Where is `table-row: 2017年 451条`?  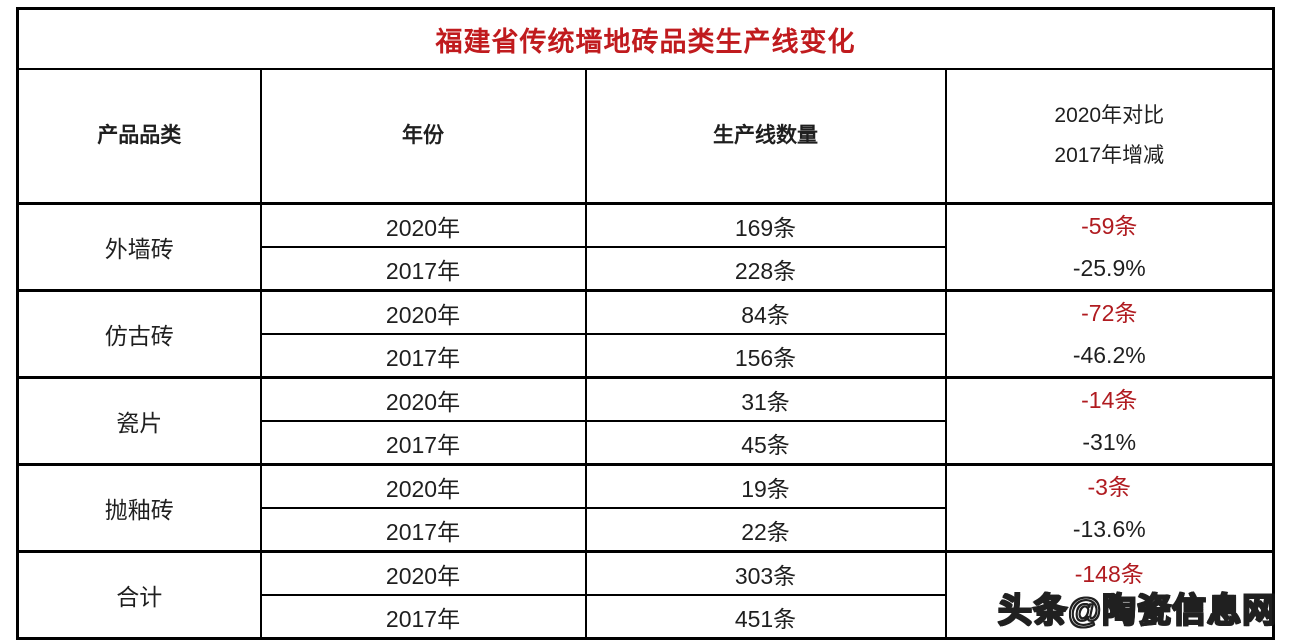 table-row: 2017年 451条 is located at coordinates (646, 617).